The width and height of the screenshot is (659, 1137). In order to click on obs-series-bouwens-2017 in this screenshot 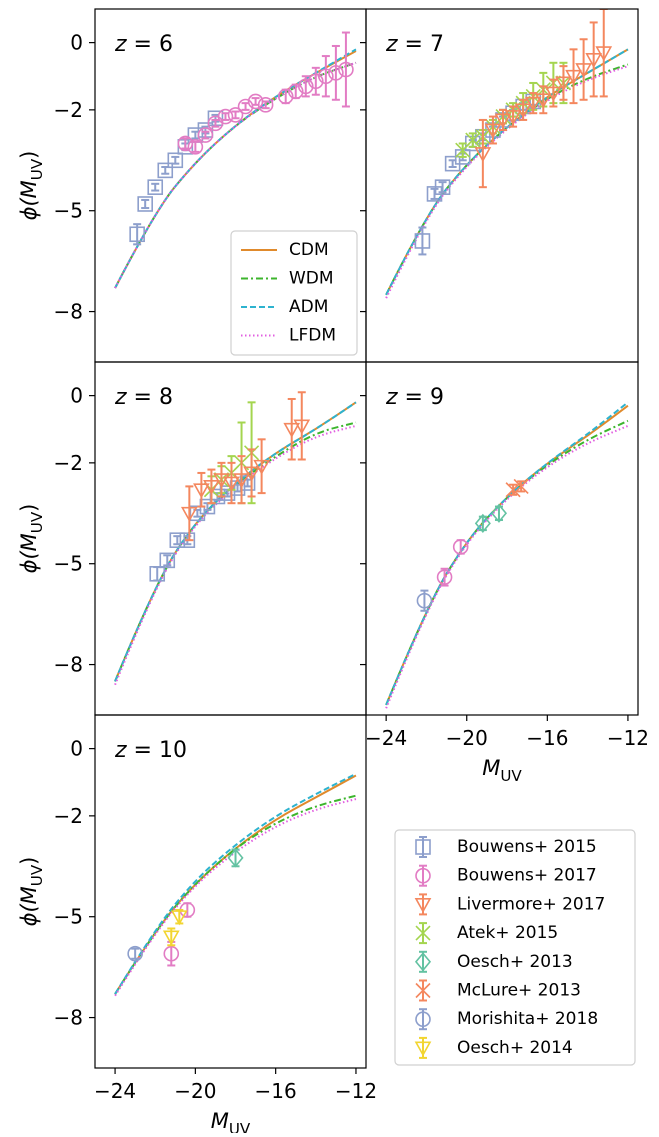, I will do `click(265, 93)`.